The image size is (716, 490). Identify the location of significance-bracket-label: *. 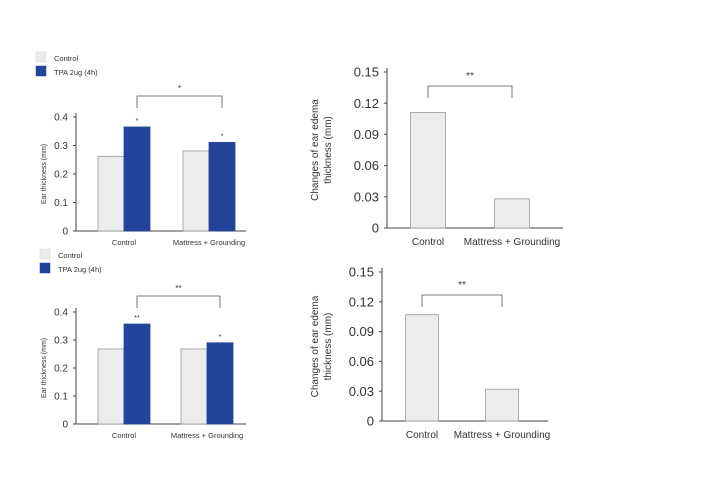
(179, 88).